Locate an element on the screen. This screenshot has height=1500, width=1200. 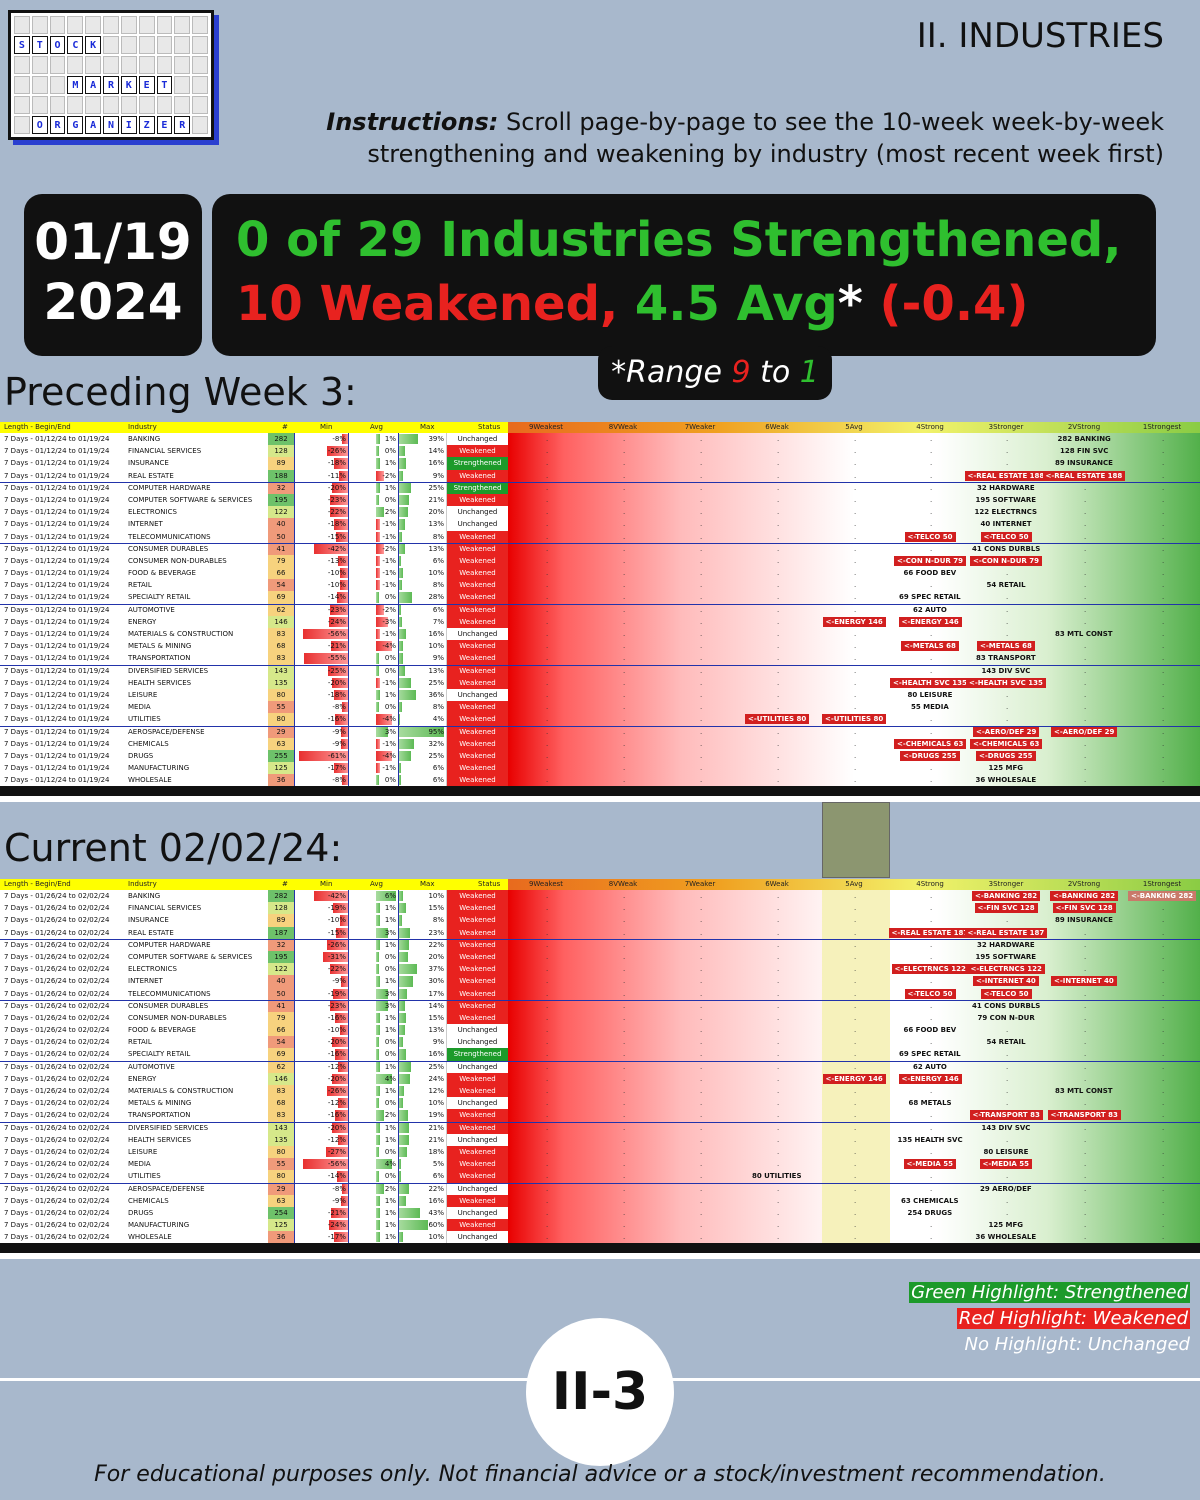
max-value: 22% is located at coordinates (436, 944).